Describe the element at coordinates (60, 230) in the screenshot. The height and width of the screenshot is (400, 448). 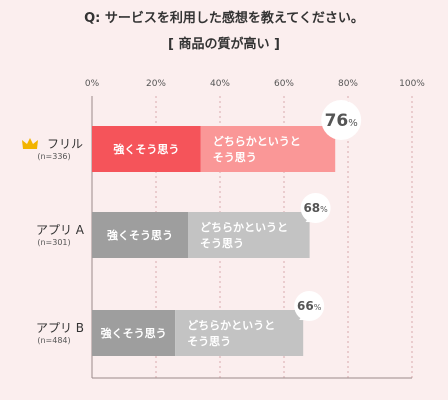
I see `category-label: アプリ A` at that location.